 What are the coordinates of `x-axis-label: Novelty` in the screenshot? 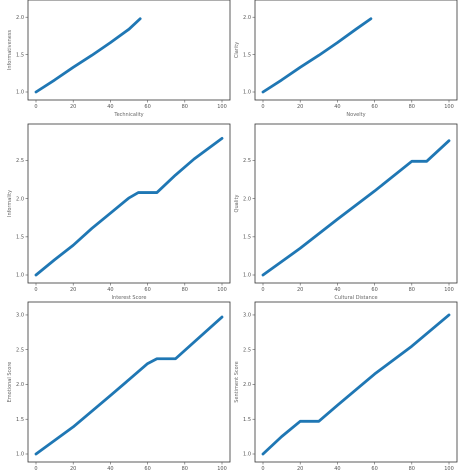 It's located at (355, 115).